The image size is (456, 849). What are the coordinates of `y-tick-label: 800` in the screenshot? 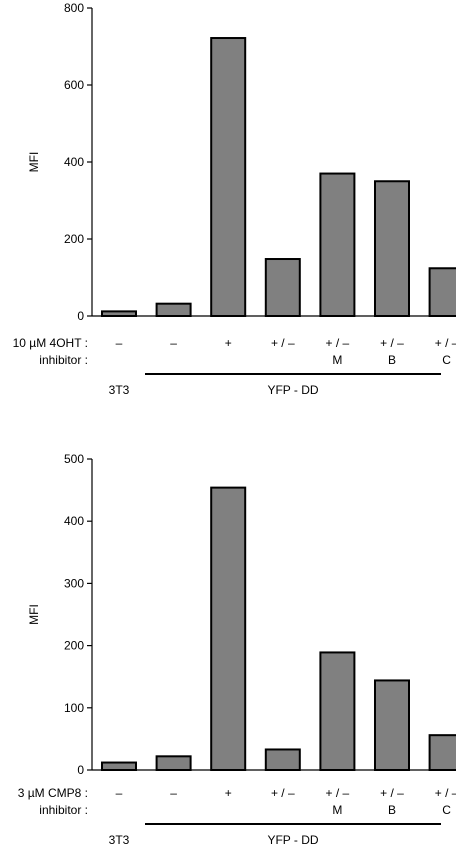 It's located at (74, 8).